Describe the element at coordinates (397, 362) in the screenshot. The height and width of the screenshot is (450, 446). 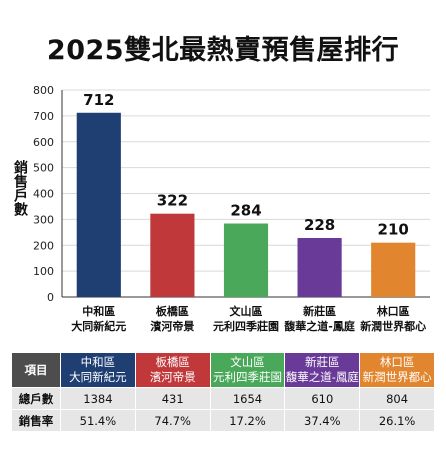
I see `table-col-district: 林口區` at that location.